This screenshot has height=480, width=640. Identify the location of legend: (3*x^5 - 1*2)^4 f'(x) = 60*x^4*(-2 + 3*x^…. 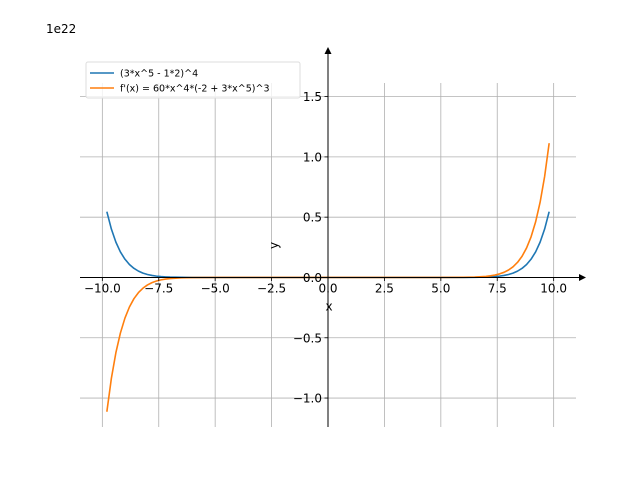
(193, 80).